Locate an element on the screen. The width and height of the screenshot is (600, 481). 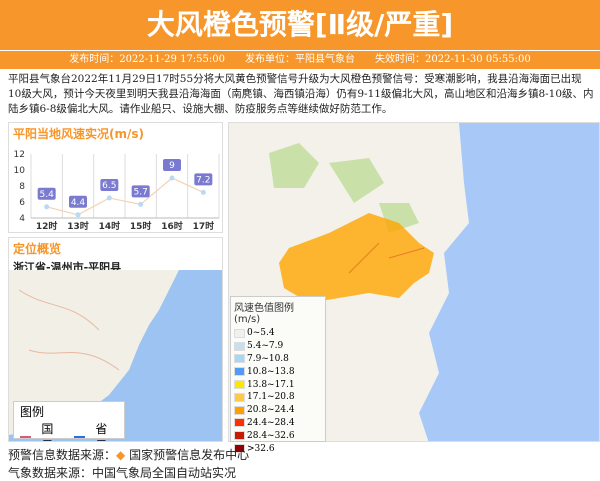
x-tick-label: 17时 is located at coordinates (204, 226).